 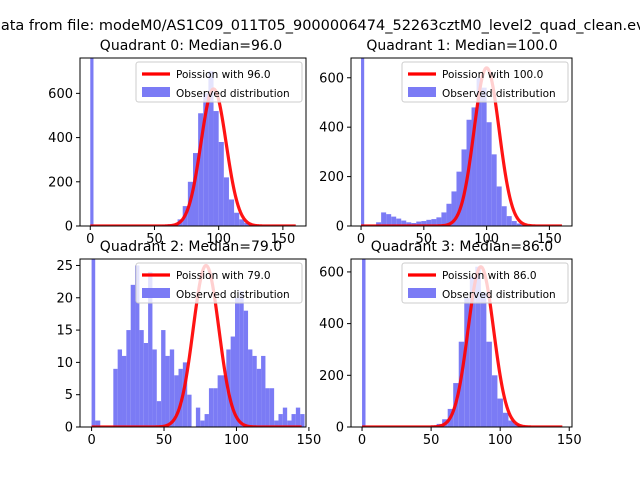 I want to click on legend: Poission with 96.0 Observed distribution, so click(x=219, y=82).